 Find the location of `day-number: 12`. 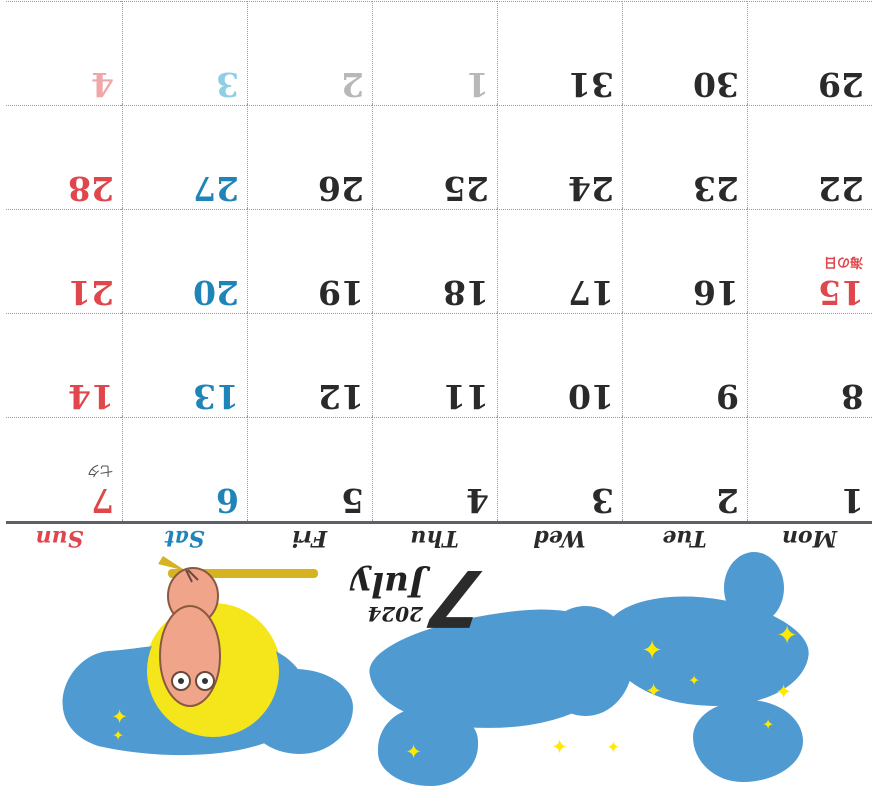

day-number: 12 is located at coordinates (341, 396).